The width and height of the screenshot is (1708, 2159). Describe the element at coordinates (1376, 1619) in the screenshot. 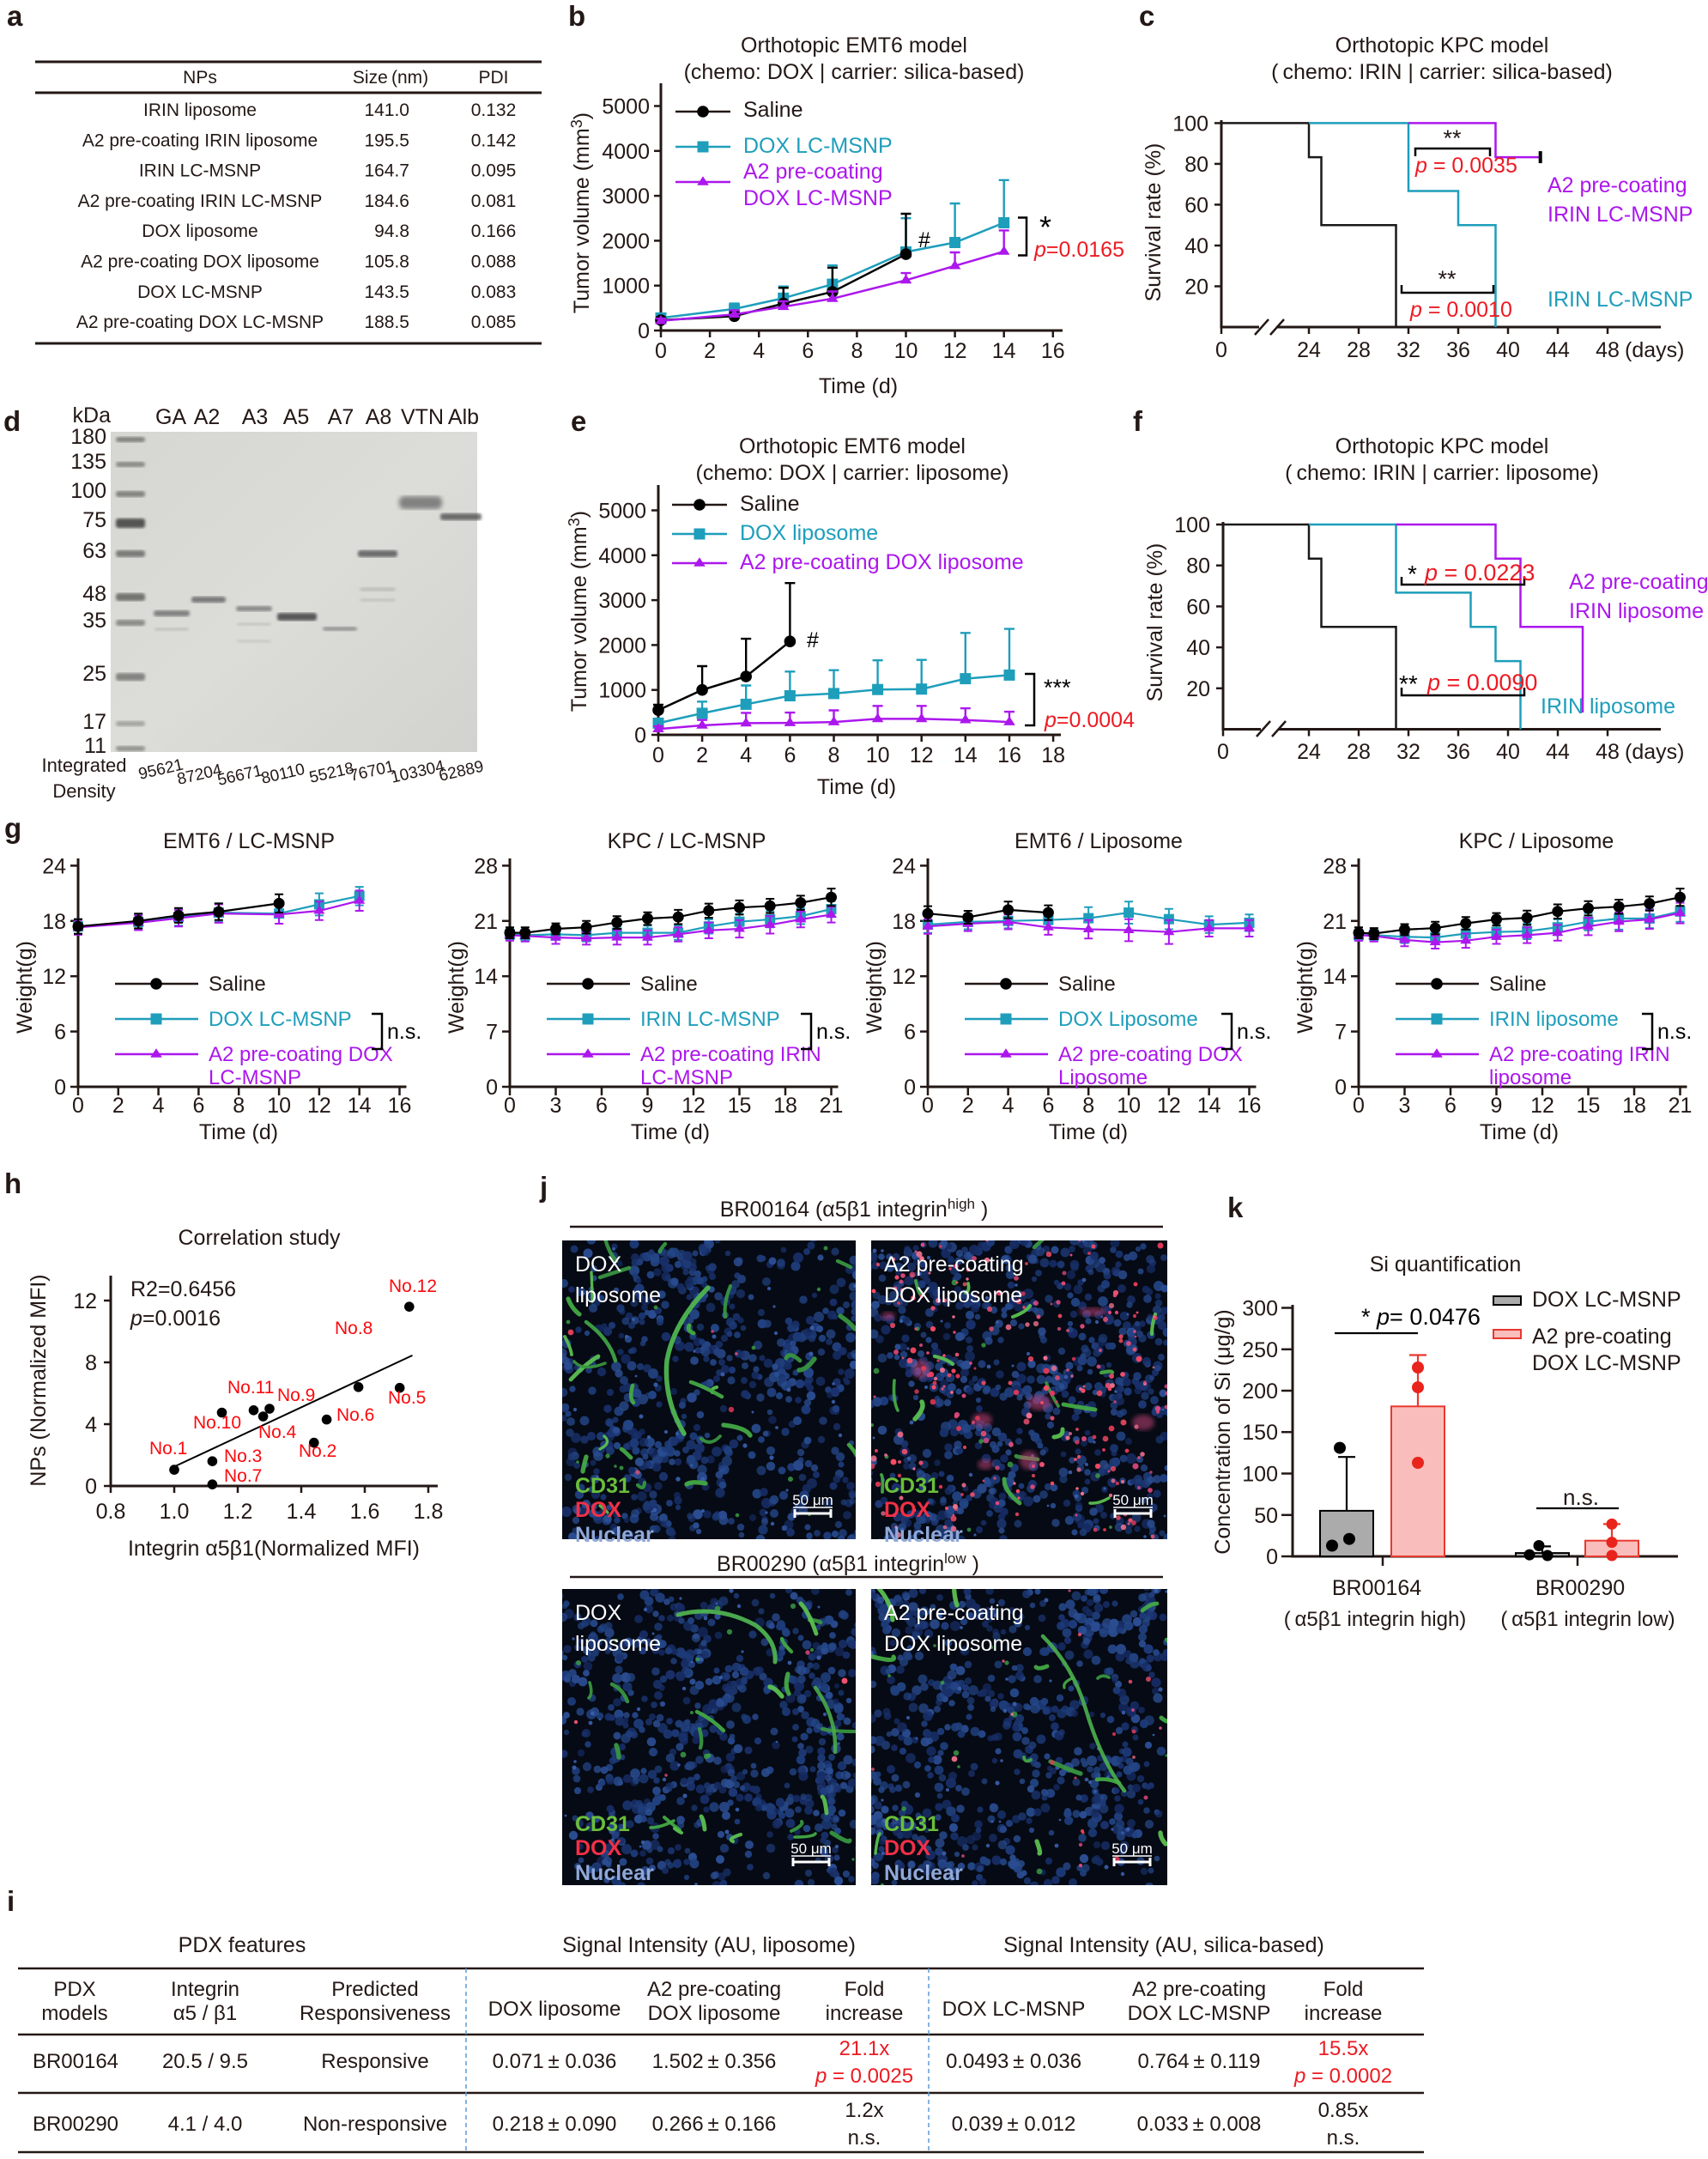

I see `svg-text: ( α5β1 integrin high)` at that location.